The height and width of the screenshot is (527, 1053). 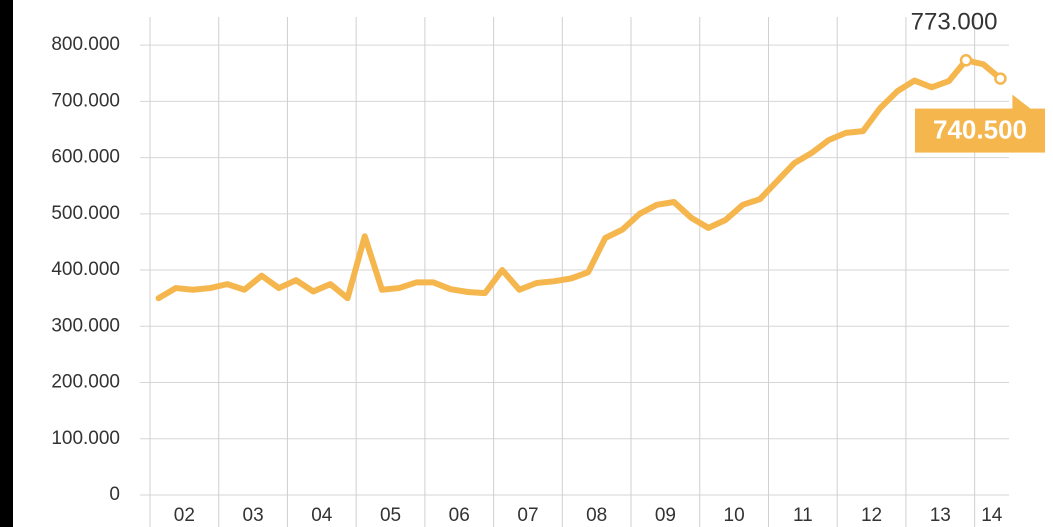 I want to click on x-tick-label: 13, so click(x=940, y=515).